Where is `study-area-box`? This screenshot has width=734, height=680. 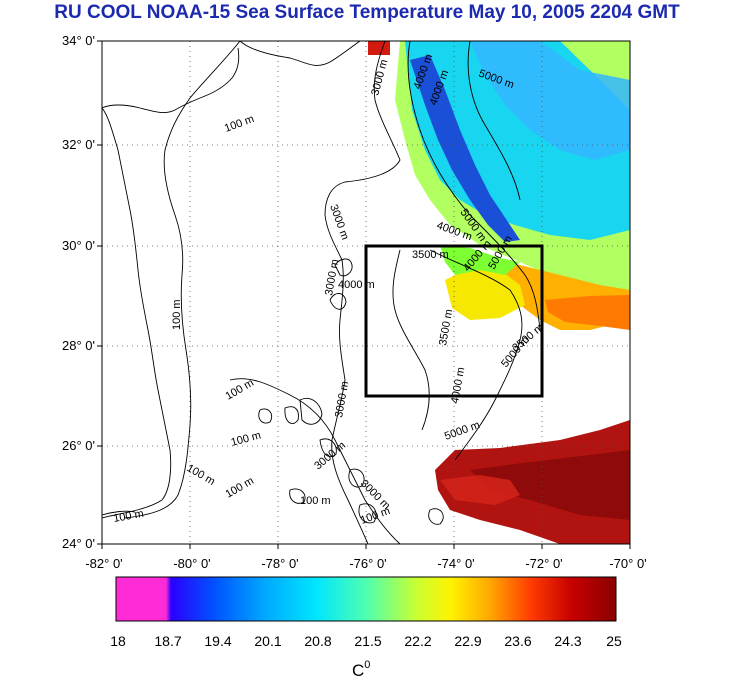
study-area-box is located at coordinates (454, 321).